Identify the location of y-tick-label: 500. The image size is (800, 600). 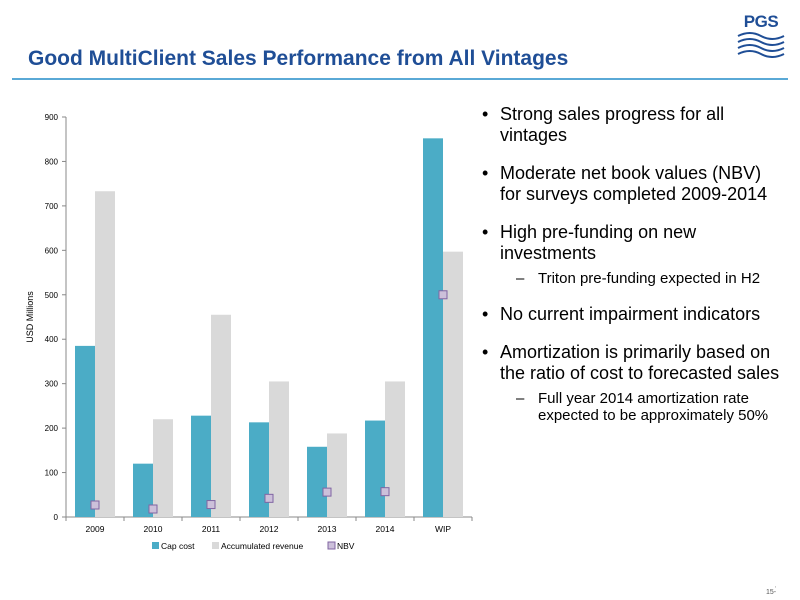
(52, 295).